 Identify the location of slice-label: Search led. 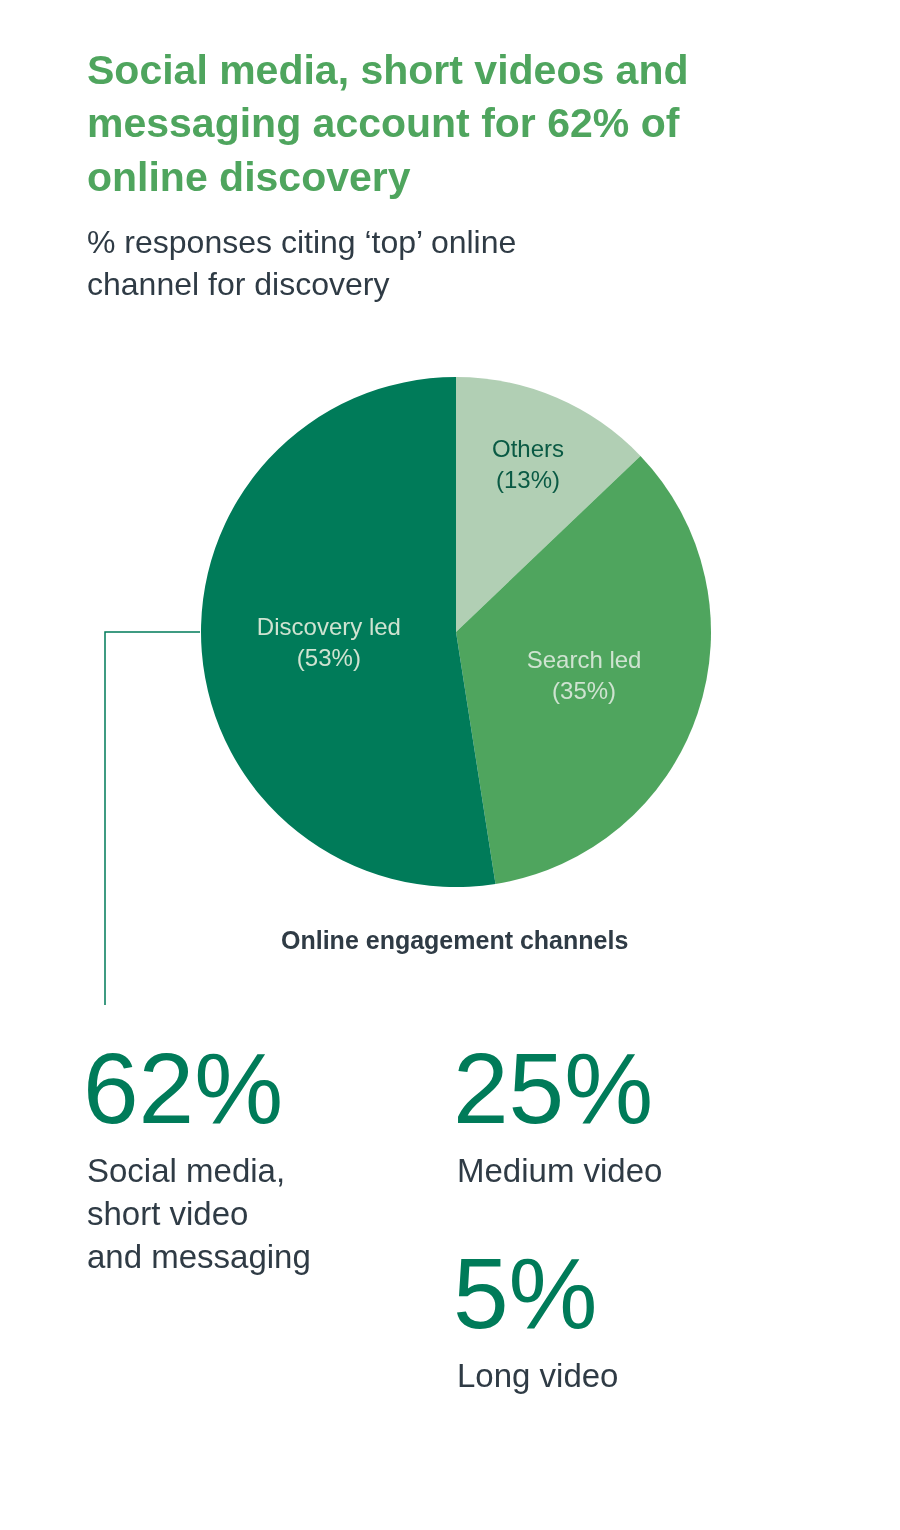
(584, 660).